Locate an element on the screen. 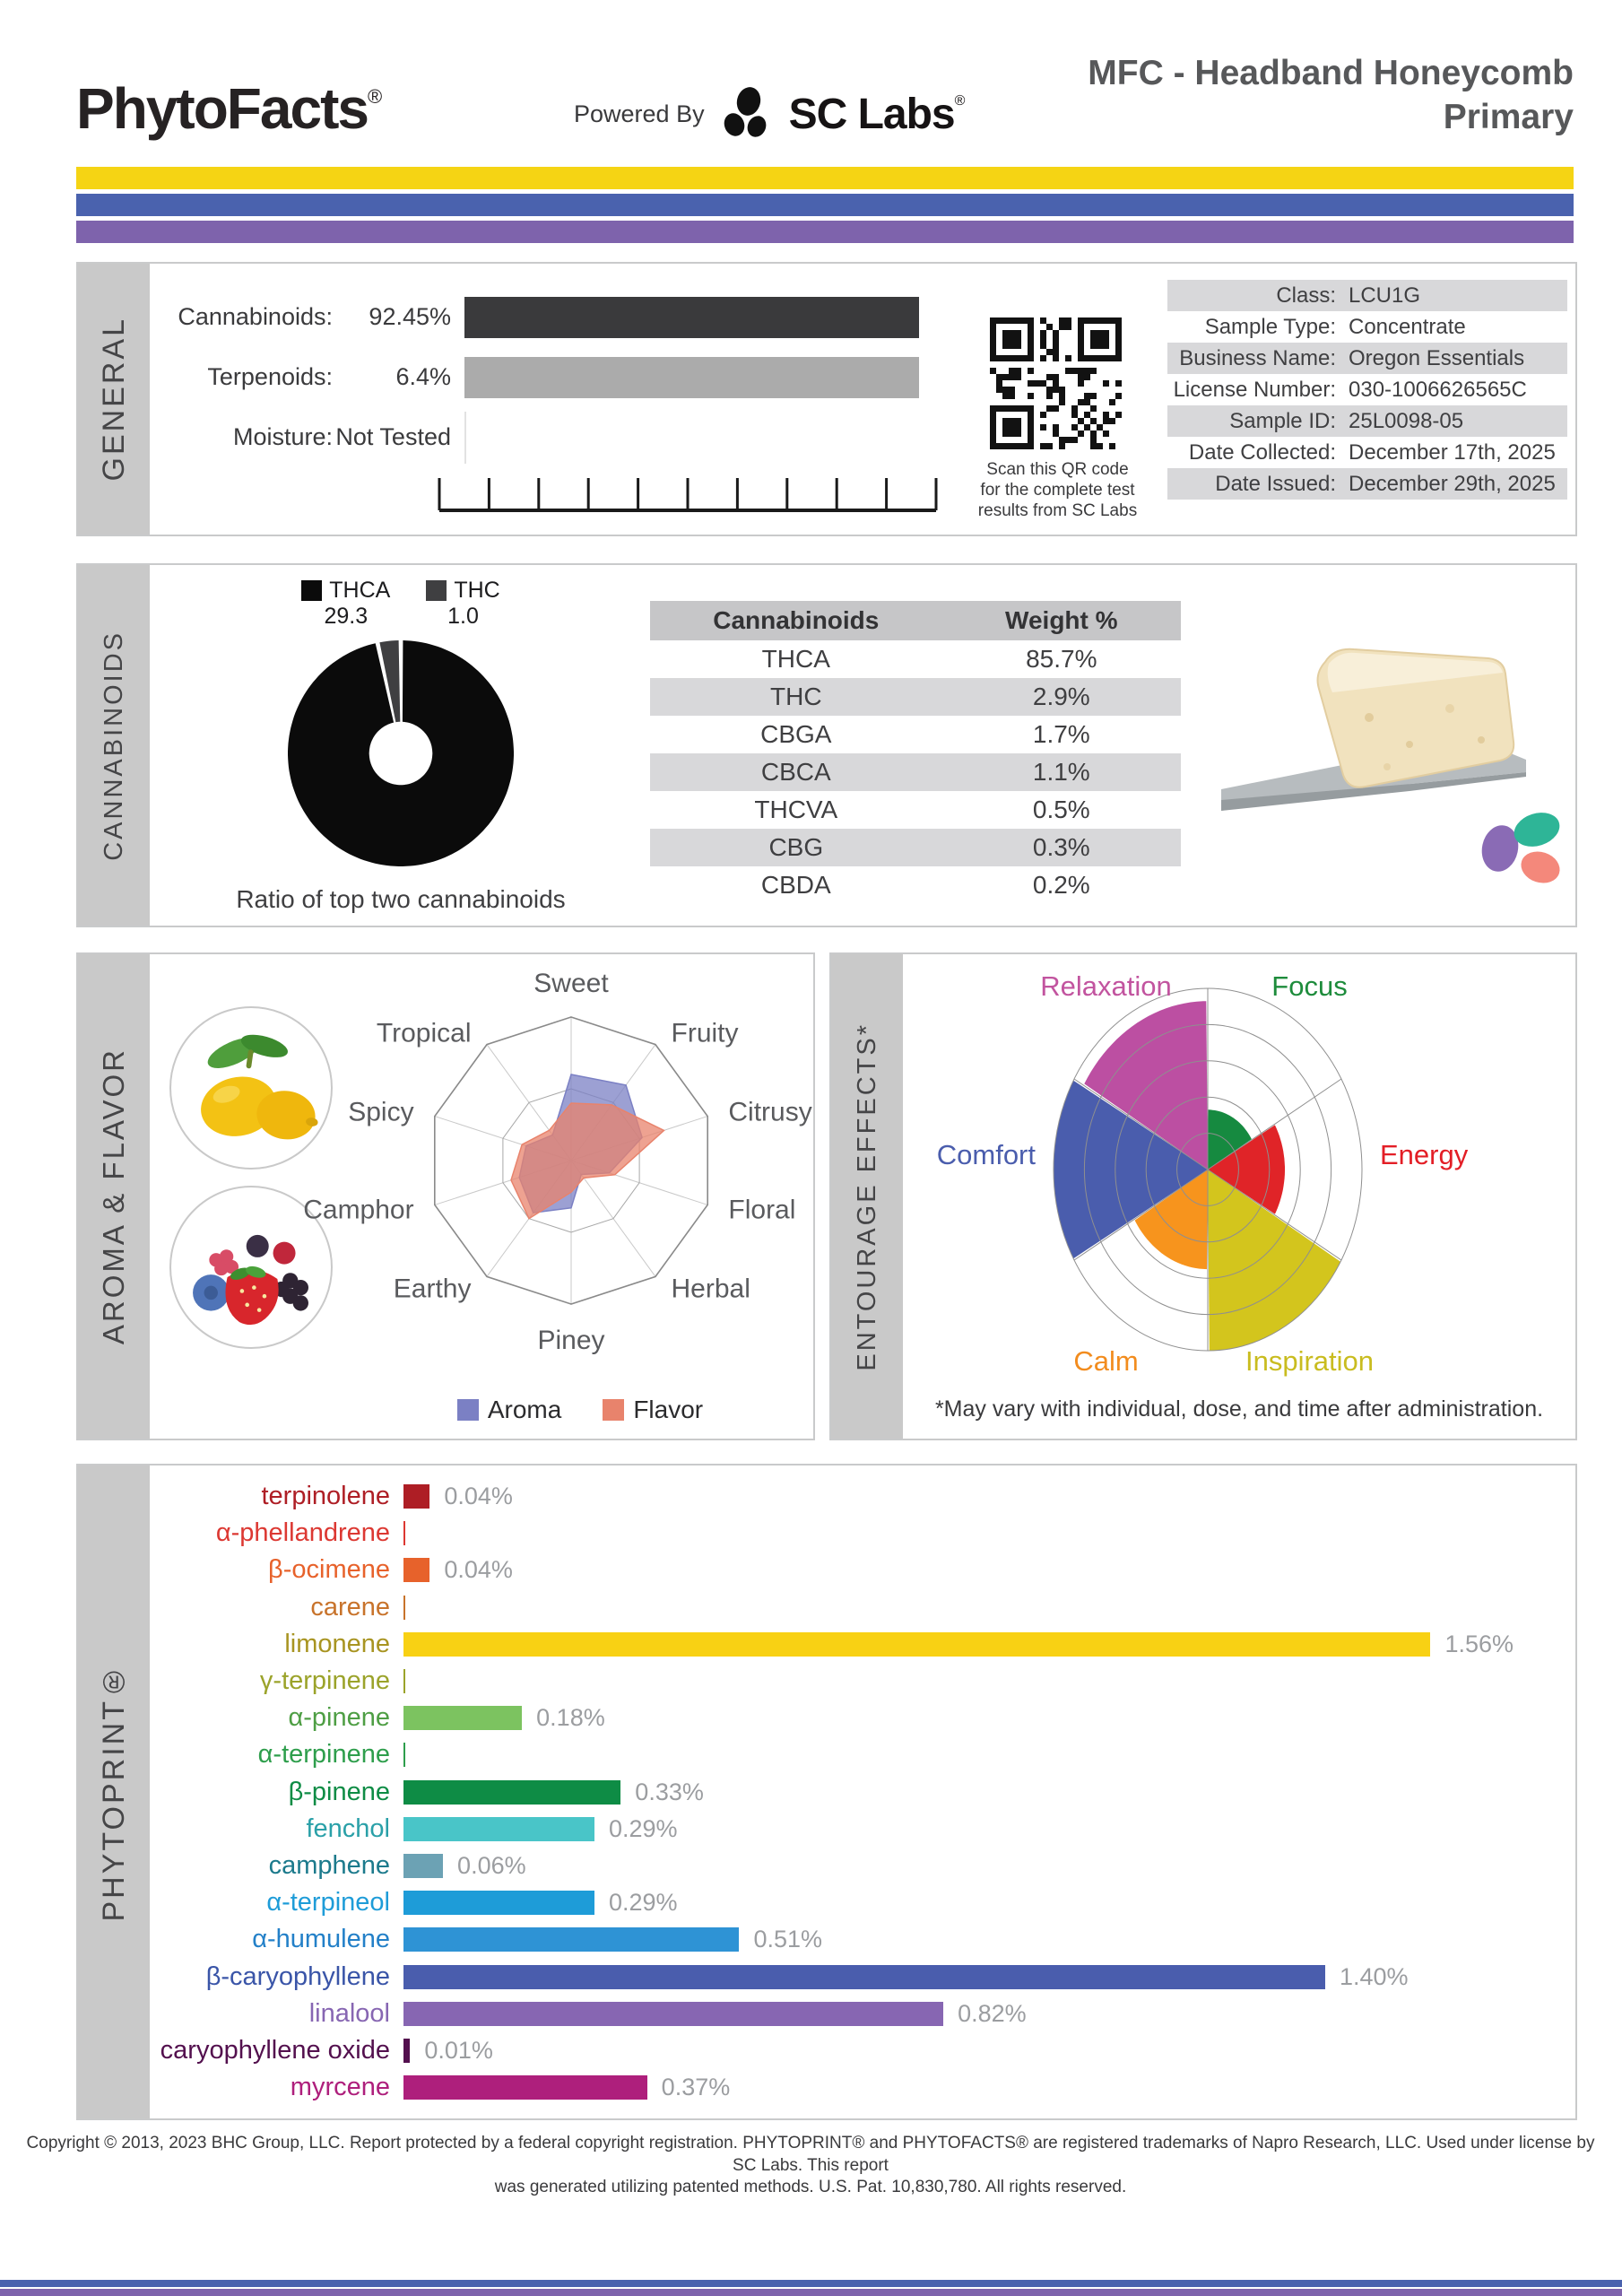 This screenshot has width=1622, height=2296. radar-axis-label: Sweet is located at coordinates (571, 983).